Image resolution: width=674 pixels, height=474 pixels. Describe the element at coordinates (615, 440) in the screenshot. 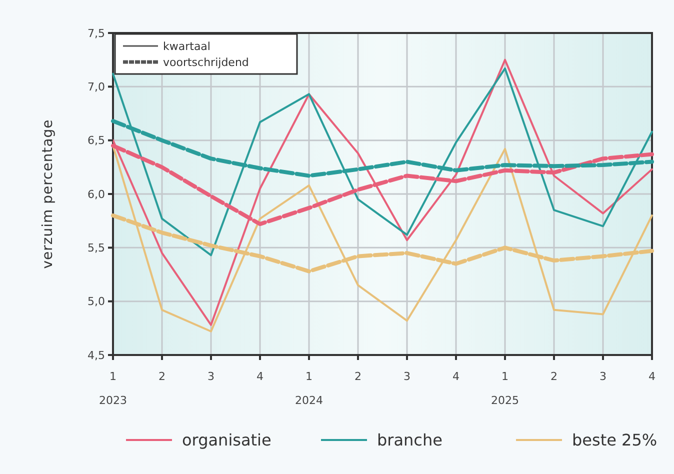

I see `legend-label: beste 25%` at that location.